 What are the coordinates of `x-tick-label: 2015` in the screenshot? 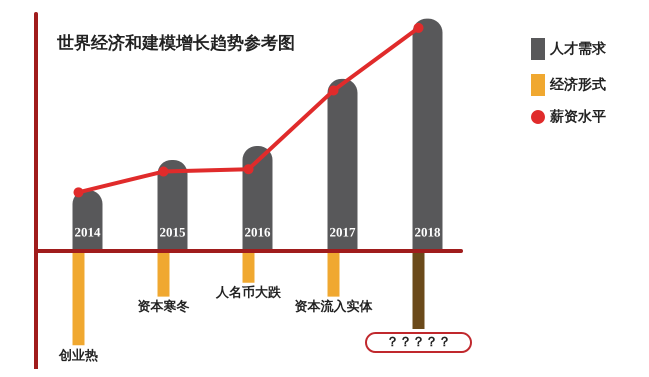 It's located at (173, 232).